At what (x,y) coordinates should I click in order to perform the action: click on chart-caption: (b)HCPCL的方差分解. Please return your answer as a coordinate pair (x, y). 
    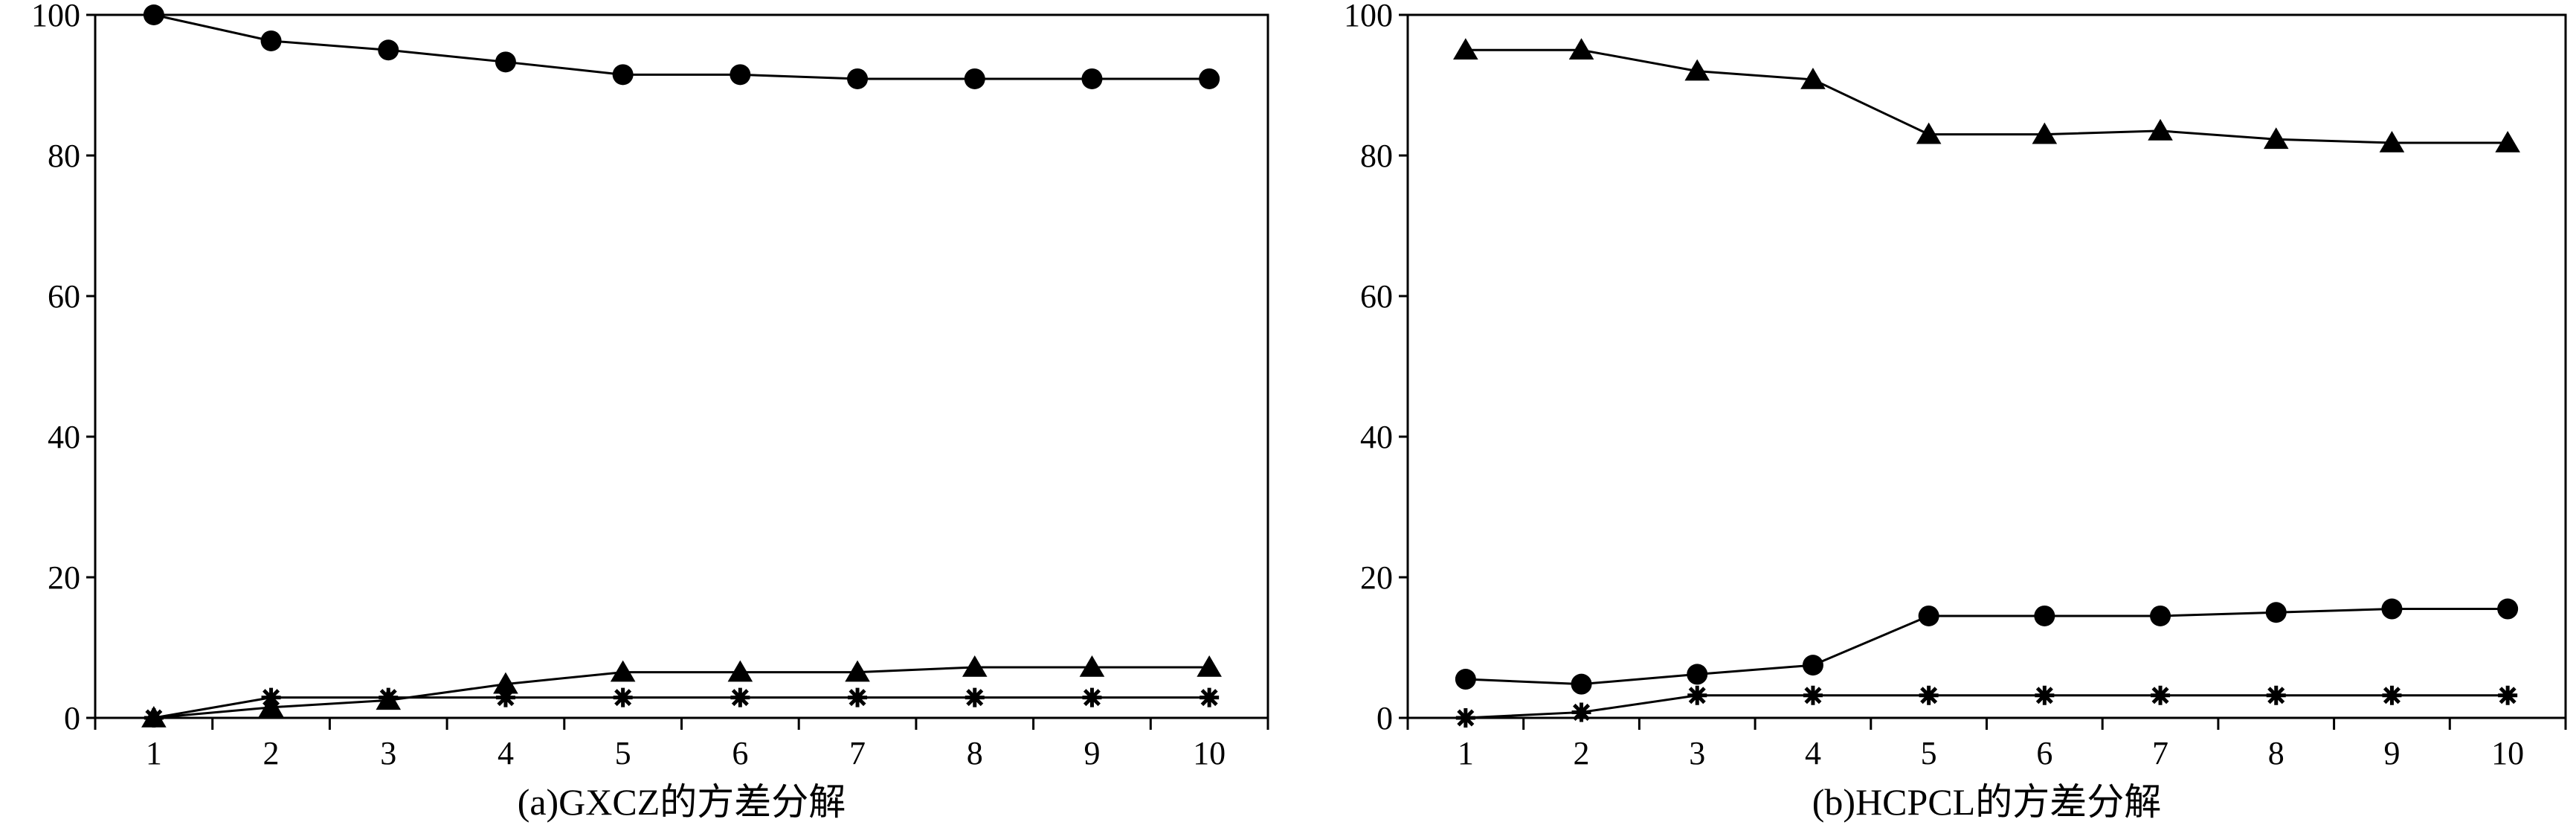
    Looking at the image, I should click on (1986, 802).